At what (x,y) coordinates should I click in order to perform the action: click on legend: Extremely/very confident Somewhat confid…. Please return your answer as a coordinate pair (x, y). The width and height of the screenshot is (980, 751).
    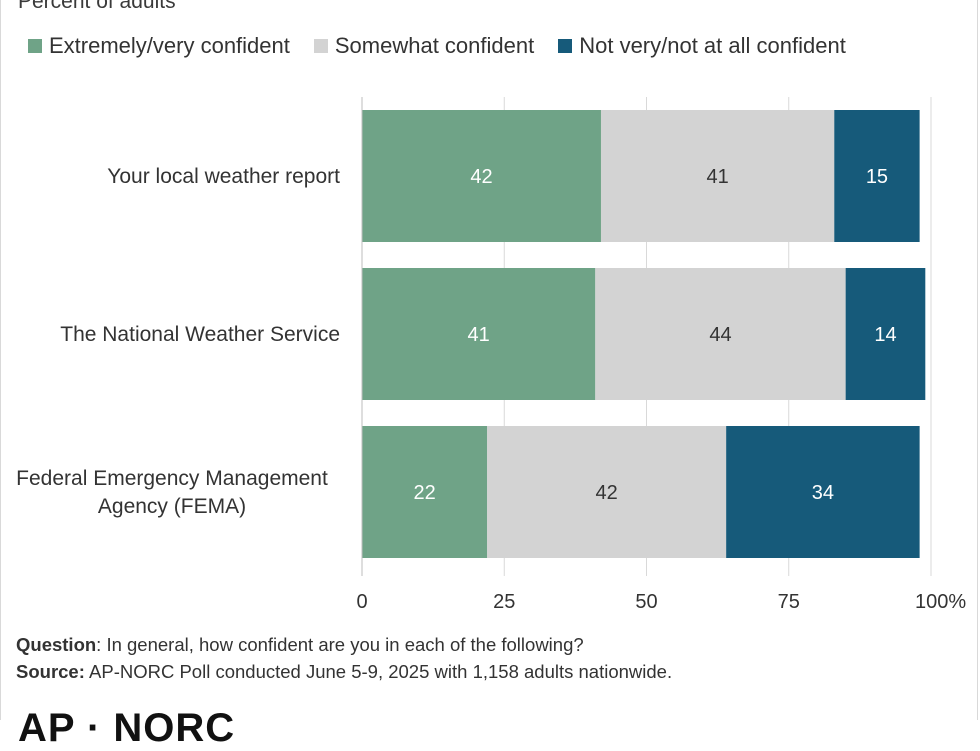
    Looking at the image, I should click on (437, 46).